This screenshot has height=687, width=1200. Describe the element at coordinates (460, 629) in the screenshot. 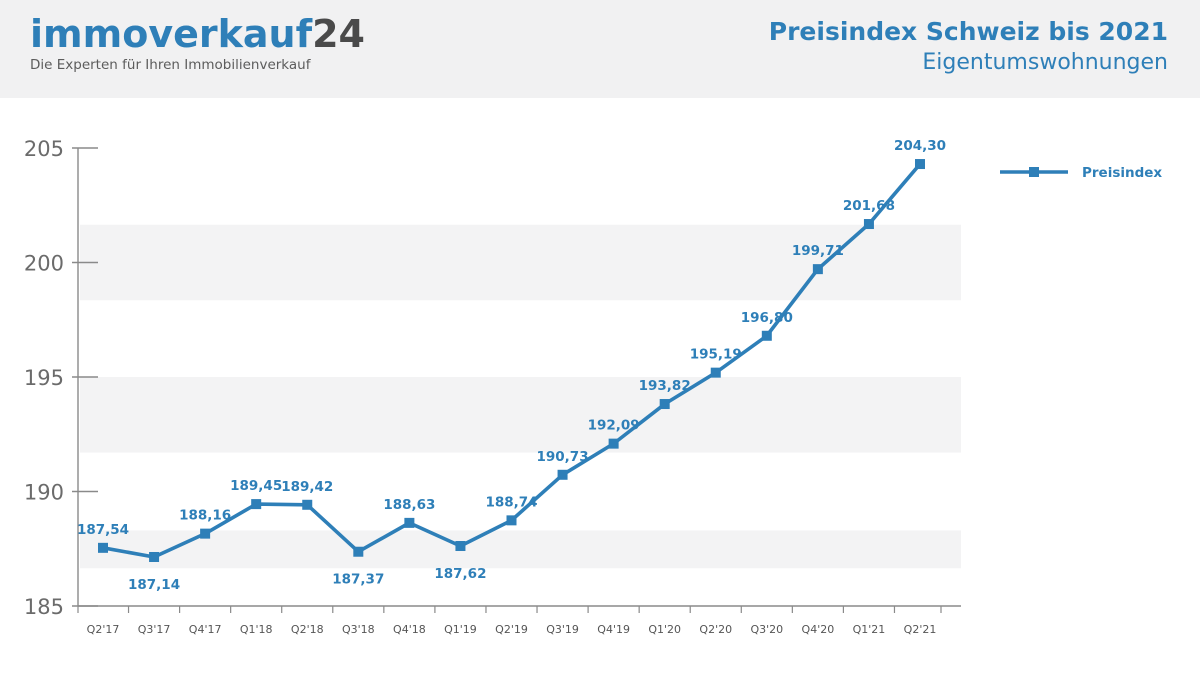

I see `x-tick-label: Q1'19` at that location.